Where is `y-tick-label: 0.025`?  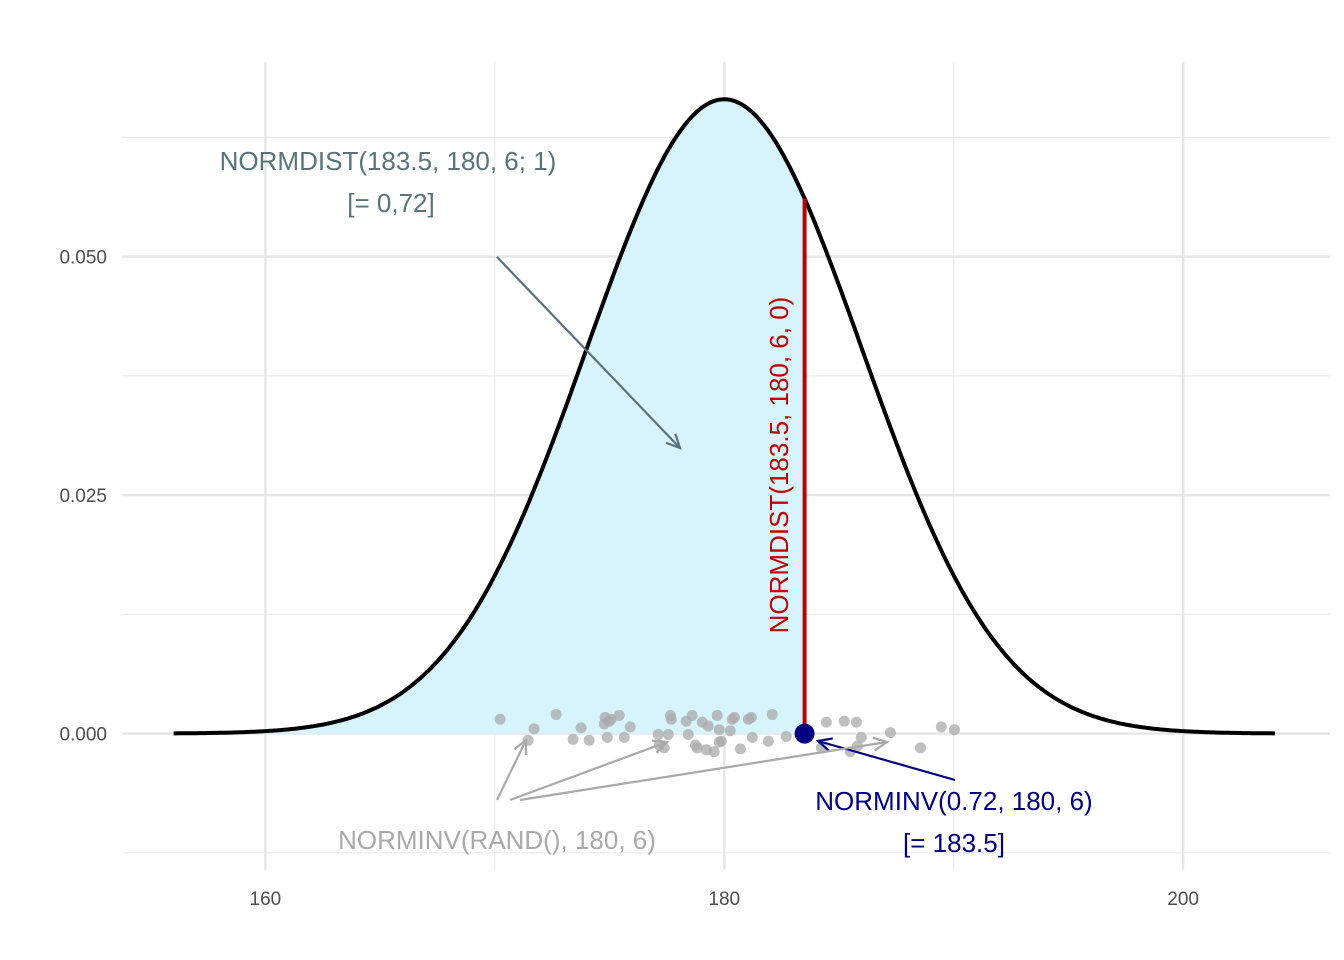 y-tick-label: 0.025 is located at coordinates (83, 496).